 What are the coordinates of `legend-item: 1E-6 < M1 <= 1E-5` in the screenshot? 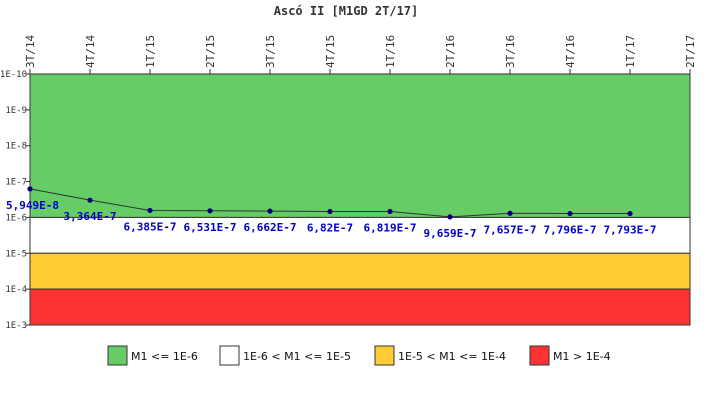 It's located at (285, 355).